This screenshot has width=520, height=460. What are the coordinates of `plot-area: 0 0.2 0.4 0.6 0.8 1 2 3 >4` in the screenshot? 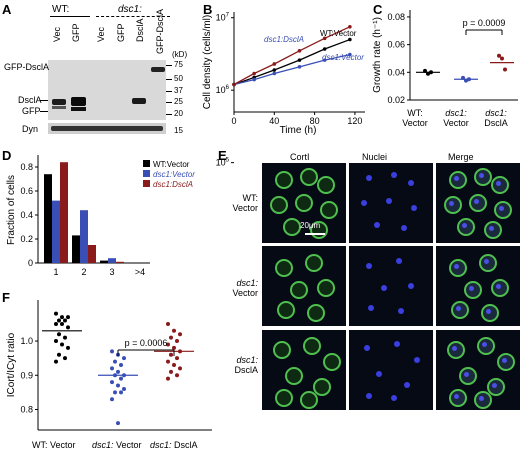 It's located at (82, 219).